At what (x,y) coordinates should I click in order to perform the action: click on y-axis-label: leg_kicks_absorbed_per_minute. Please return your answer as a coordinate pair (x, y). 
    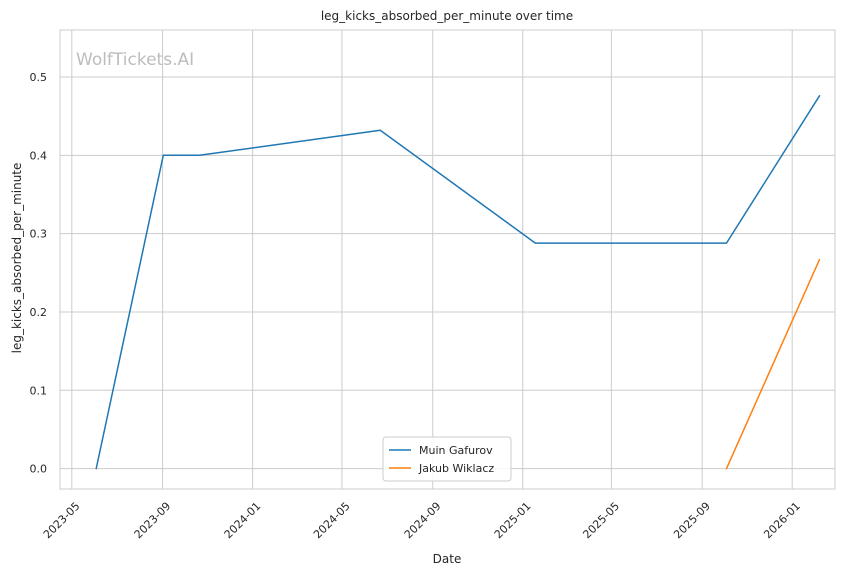
    Looking at the image, I should click on (17, 258).